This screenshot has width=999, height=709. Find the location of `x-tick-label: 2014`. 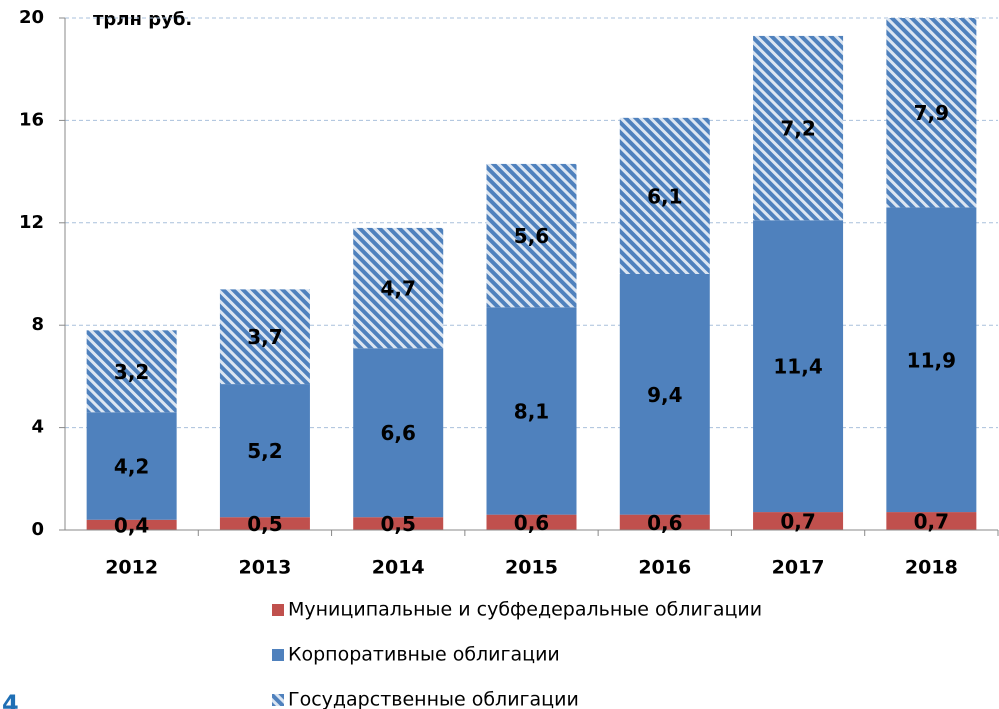

x-tick-label: 2014 is located at coordinates (398, 568).